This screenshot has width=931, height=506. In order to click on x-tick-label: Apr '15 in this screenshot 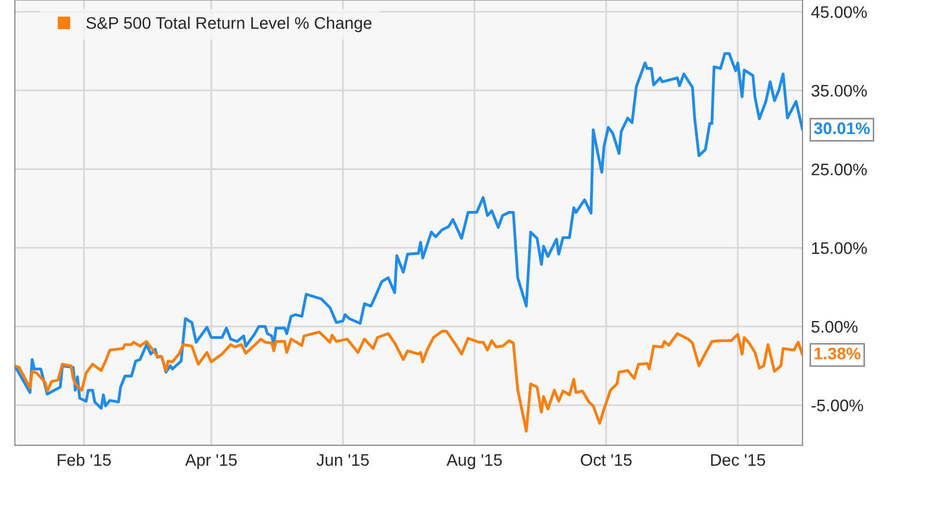, I will do `click(211, 462)`.